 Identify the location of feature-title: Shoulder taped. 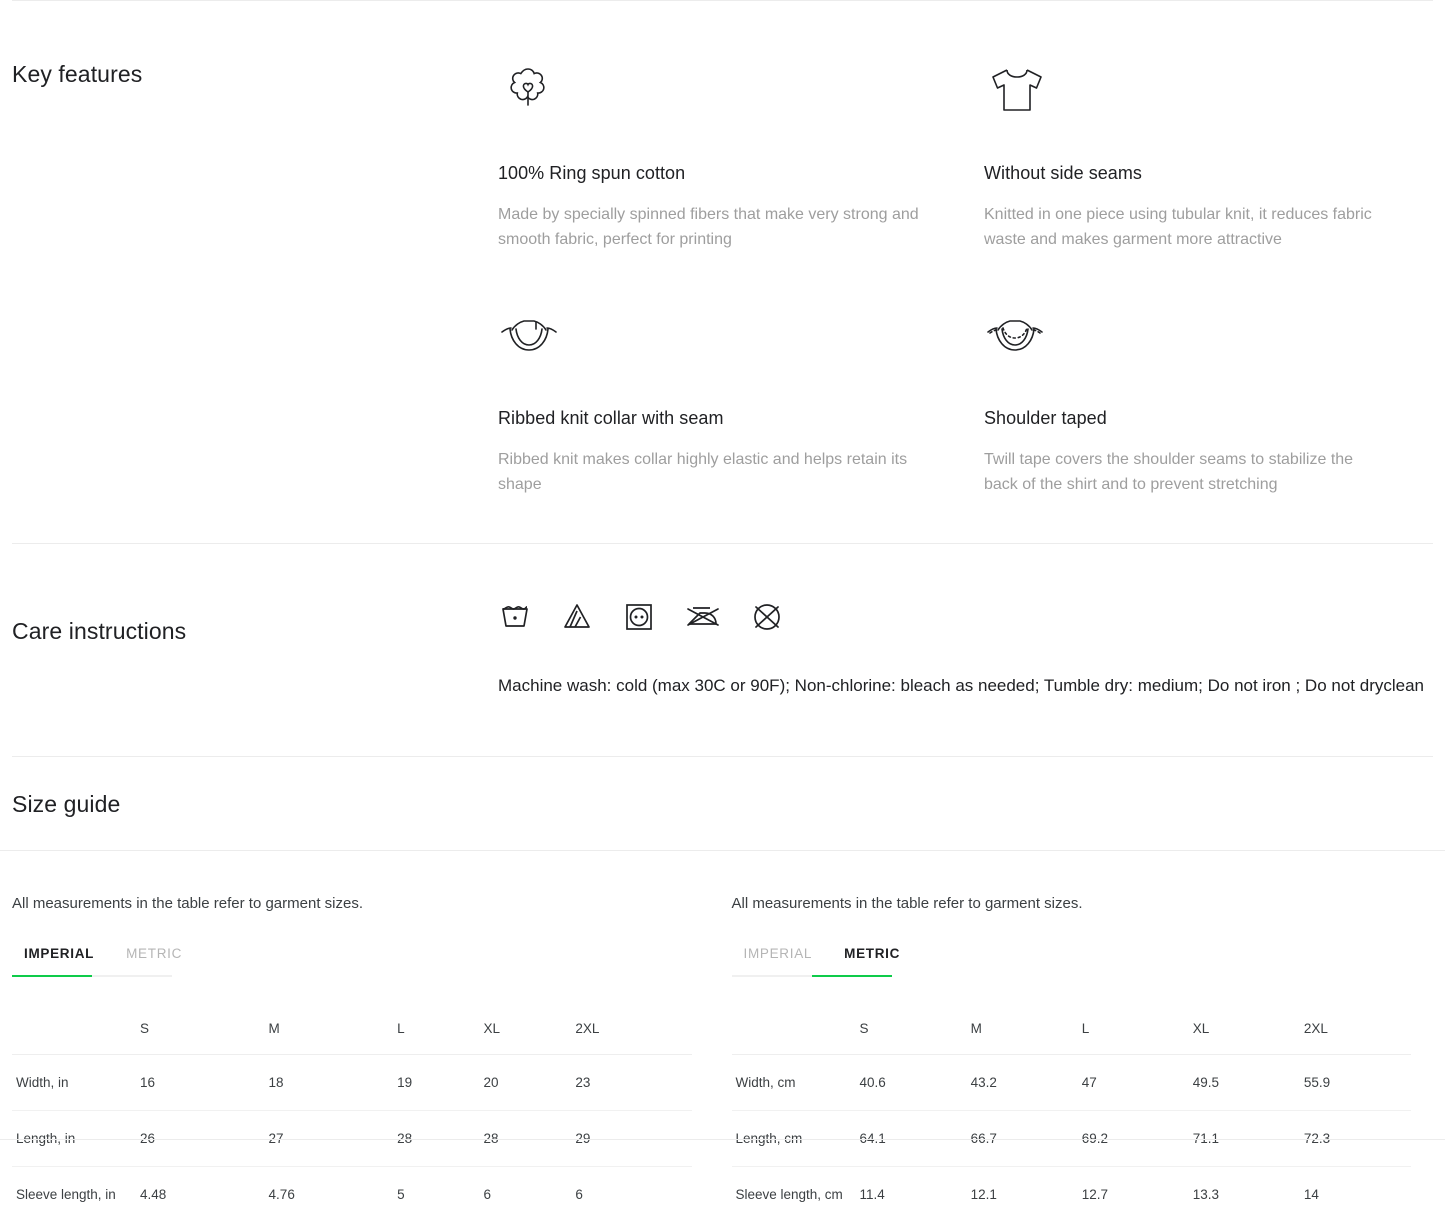
(1186, 418).